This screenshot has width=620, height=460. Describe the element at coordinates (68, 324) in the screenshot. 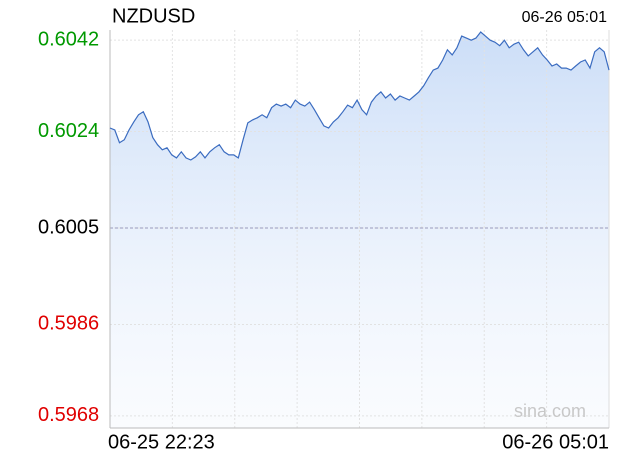

I see `y-tick-label: 0.5986` at that location.